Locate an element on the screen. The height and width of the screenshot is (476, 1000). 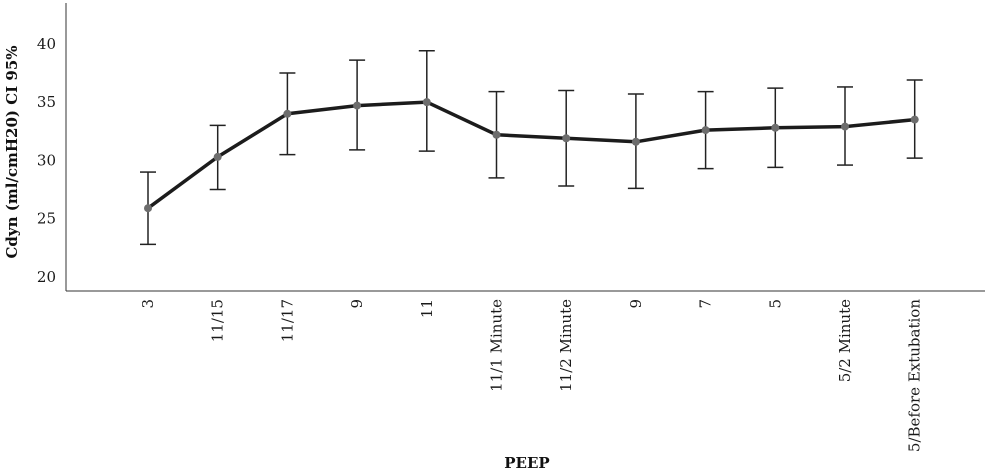
x-tick-label: 5/2 Minute is located at coordinates (845, 340).